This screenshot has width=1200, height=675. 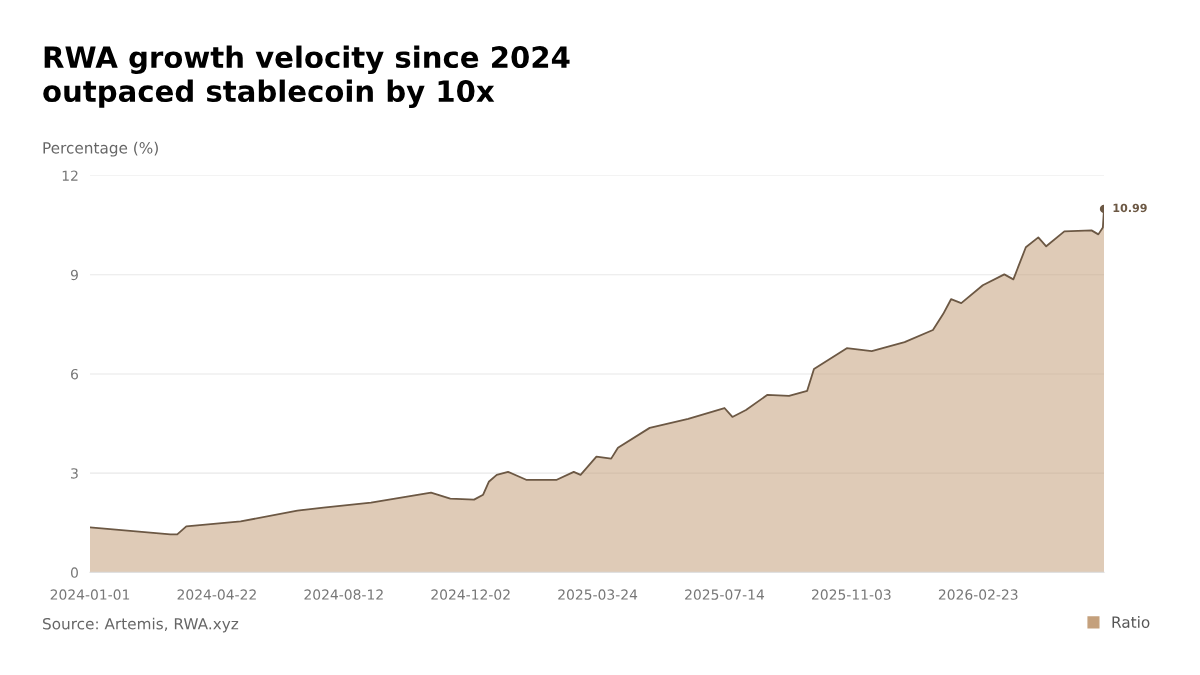 I want to click on y-axis-title: Percentage (%), so click(x=100, y=149).